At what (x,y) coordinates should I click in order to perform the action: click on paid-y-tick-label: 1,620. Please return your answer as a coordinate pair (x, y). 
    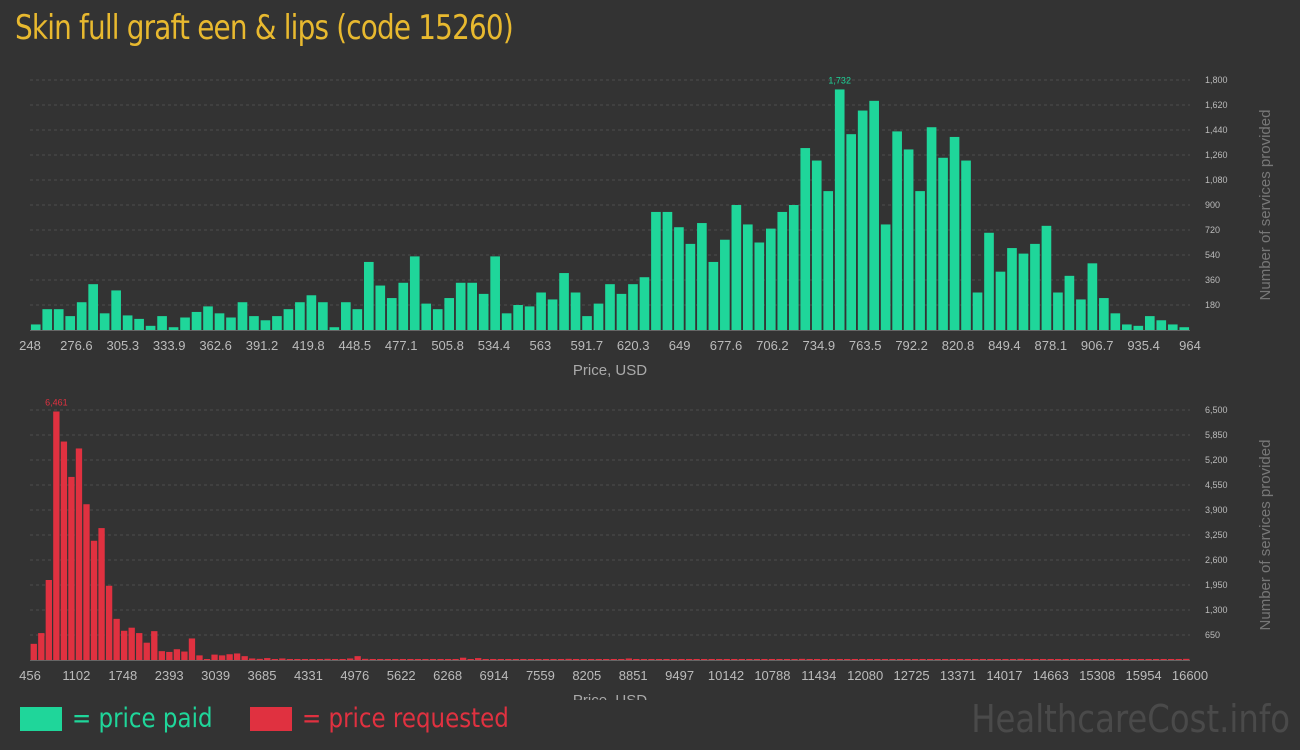
    Looking at the image, I should click on (1216, 105).